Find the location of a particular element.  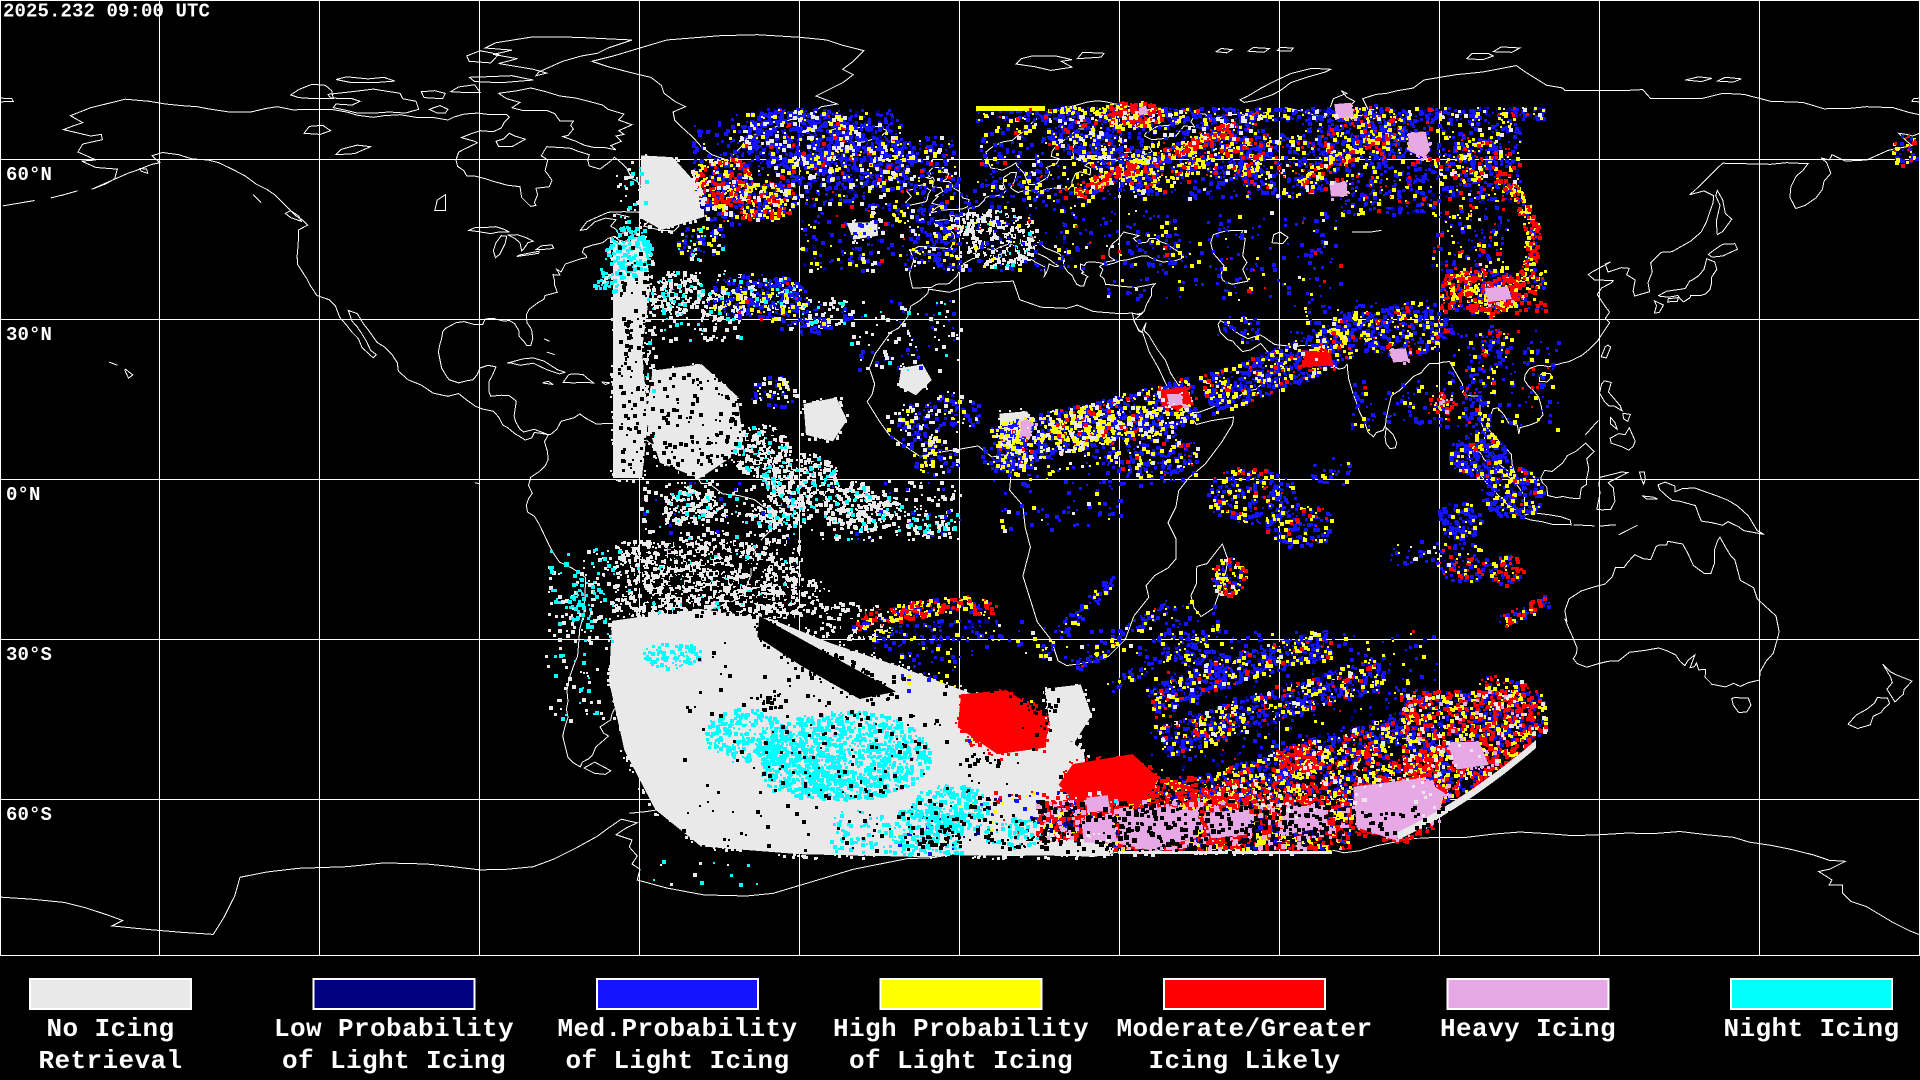

svg-text: 30°N is located at coordinates (29, 335).